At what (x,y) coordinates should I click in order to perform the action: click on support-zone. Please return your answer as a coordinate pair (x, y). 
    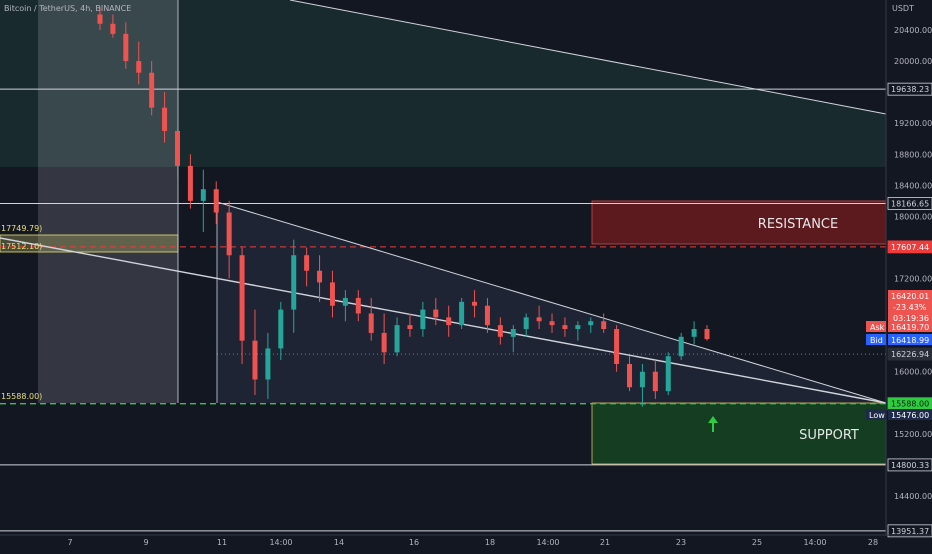
    Looking at the image, I should click on (739, 433).